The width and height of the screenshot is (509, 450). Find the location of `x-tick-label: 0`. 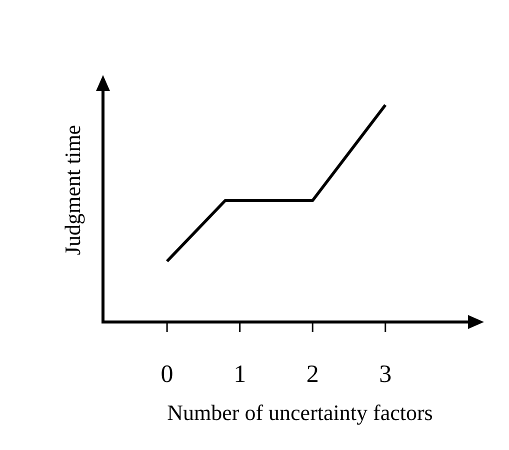

x-tick-label: 0 is located at coordinates (167, 374).